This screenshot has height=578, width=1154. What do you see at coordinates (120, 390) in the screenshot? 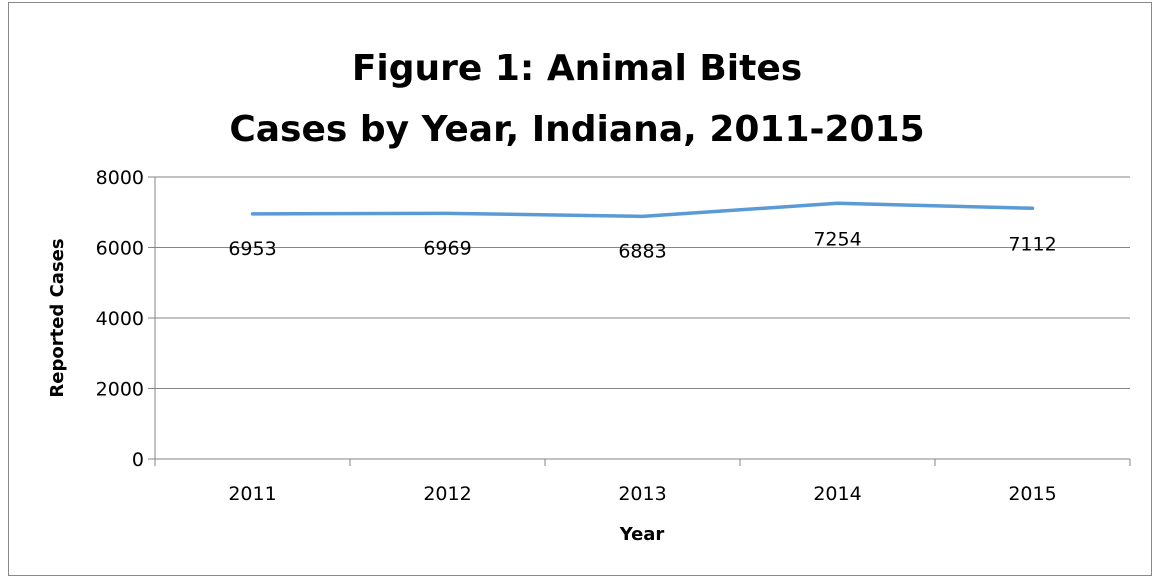
I see `y-tick-label: 2000` at bounding box center [120, 390].